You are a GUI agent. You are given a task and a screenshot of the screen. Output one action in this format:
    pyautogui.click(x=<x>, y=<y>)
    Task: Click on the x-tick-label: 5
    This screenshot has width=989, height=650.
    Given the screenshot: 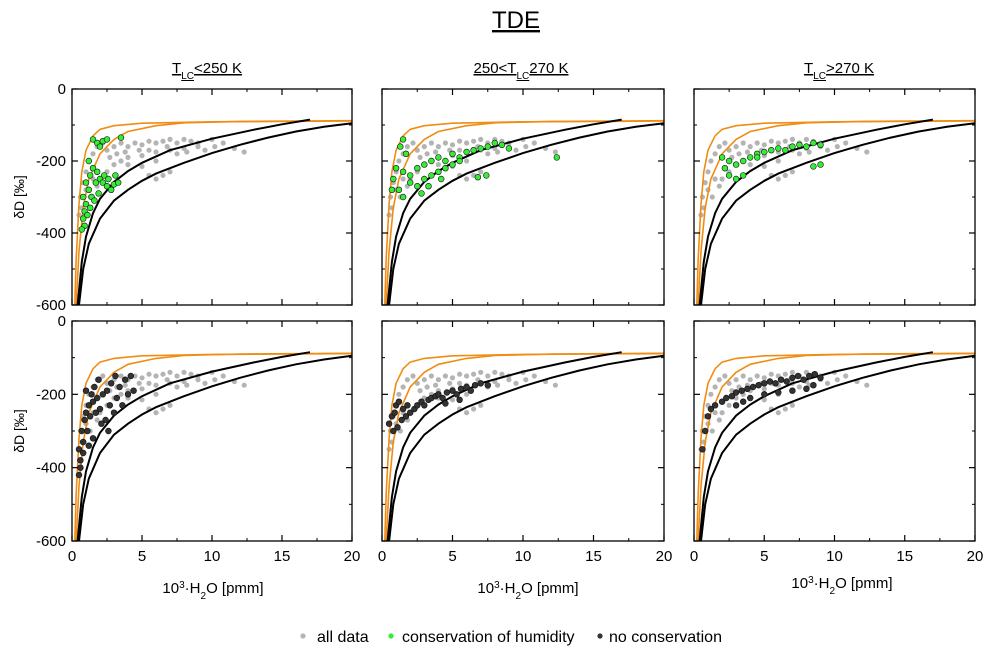 What is the action you would take?
    pyautogui.click(x=764, y=556)
    